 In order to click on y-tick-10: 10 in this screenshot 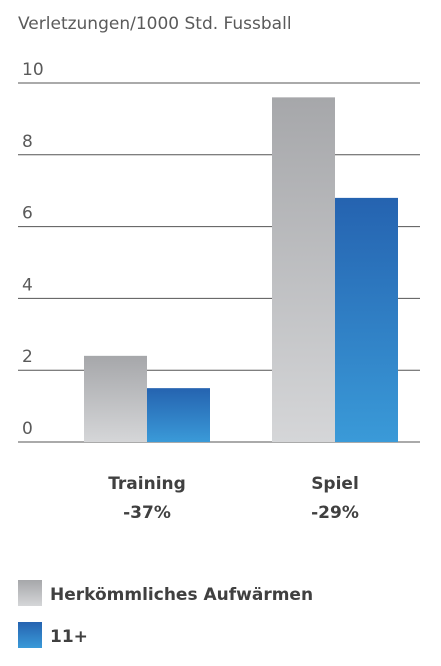, I will do `click(33, 70)`.